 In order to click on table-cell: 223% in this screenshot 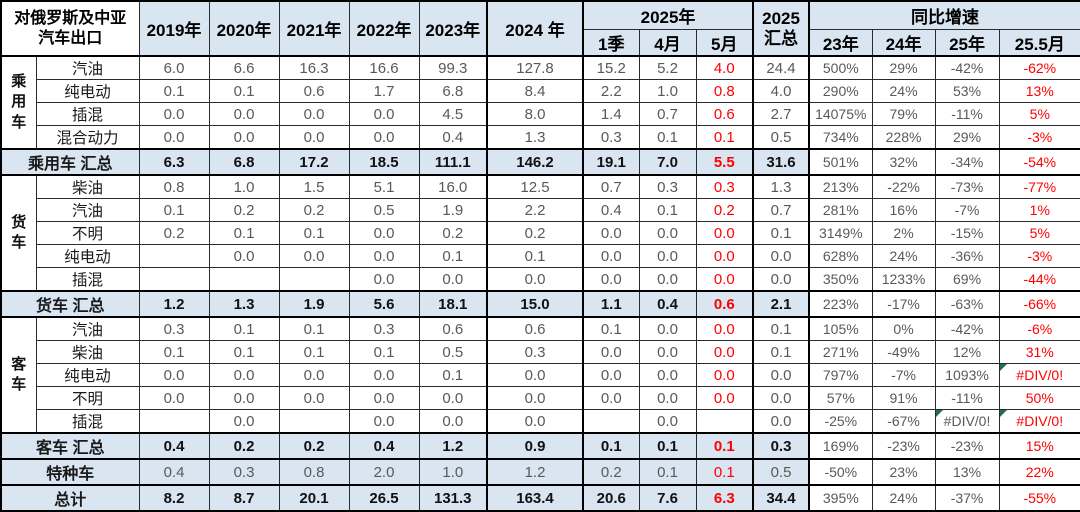, I will do `click(840, 304)`.